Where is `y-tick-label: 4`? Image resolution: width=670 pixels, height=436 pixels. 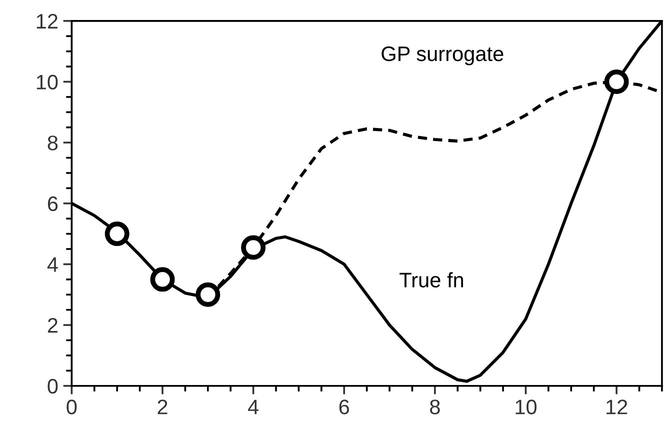
y-tick-label: 4 is located at coordinates (52, 264).